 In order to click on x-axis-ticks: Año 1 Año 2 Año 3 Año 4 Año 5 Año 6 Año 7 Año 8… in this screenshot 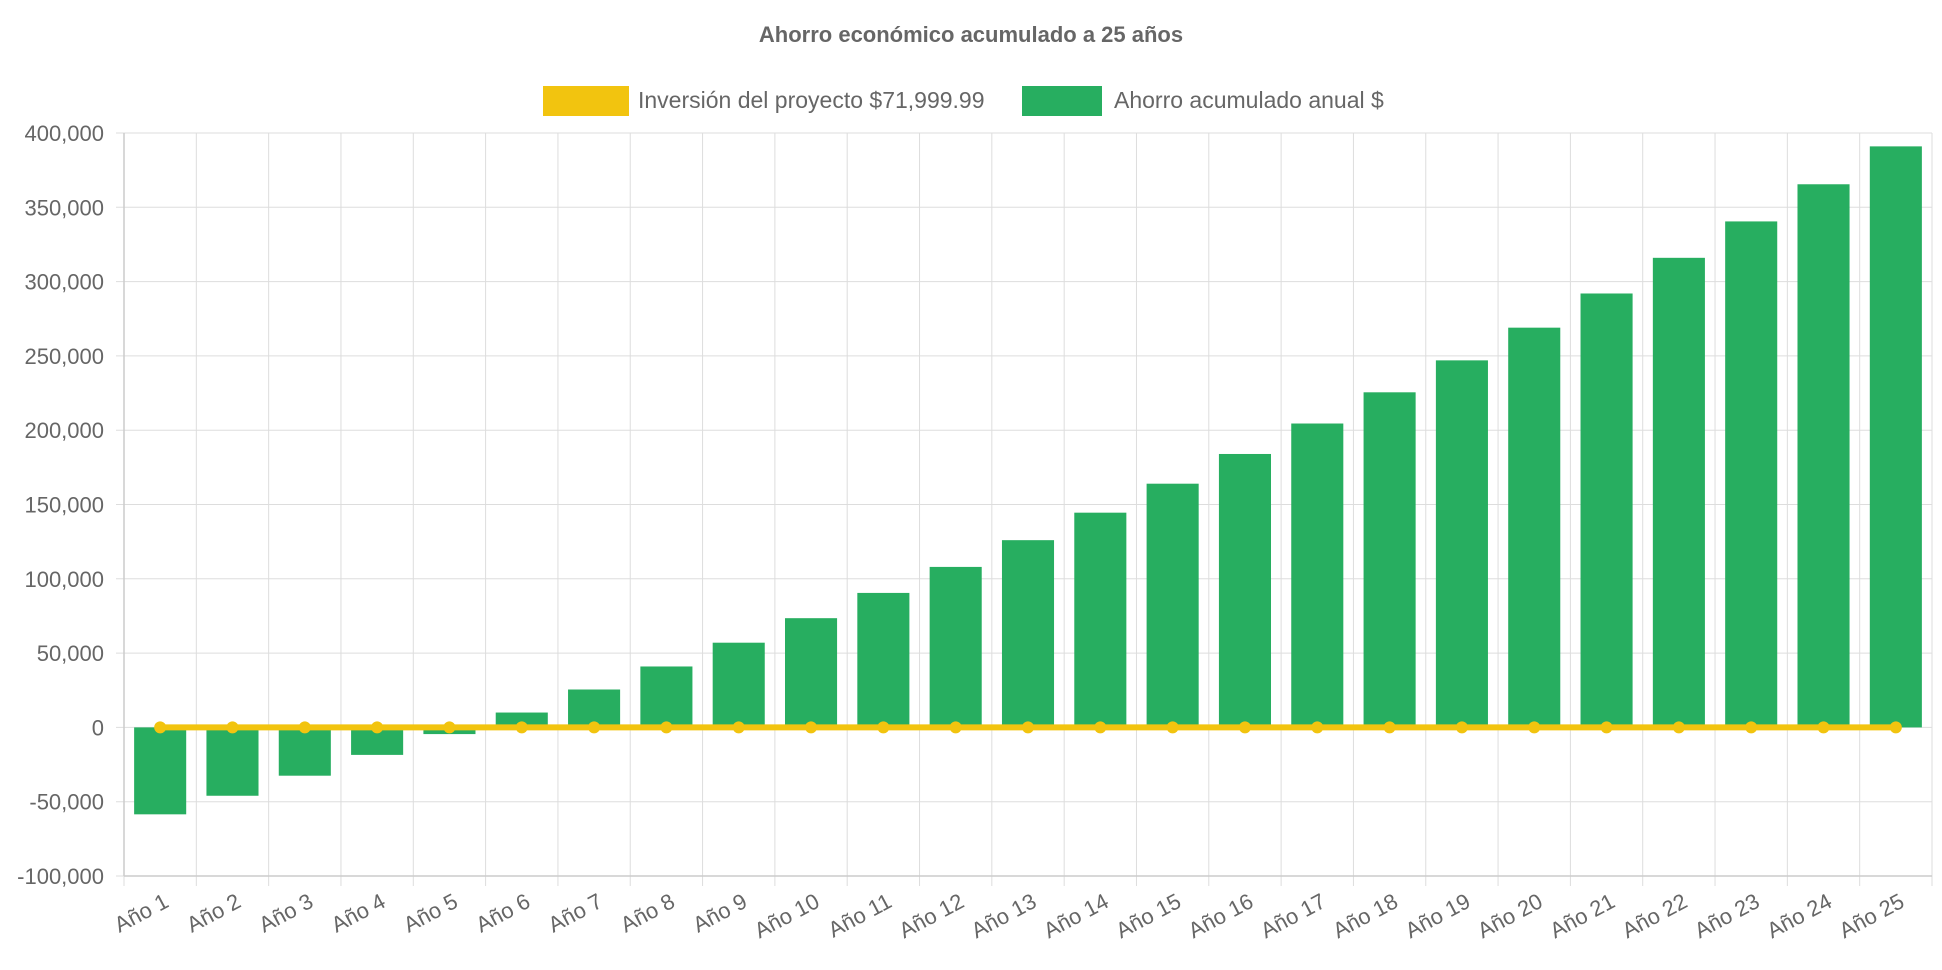, I will do `click(1009, 915)`.